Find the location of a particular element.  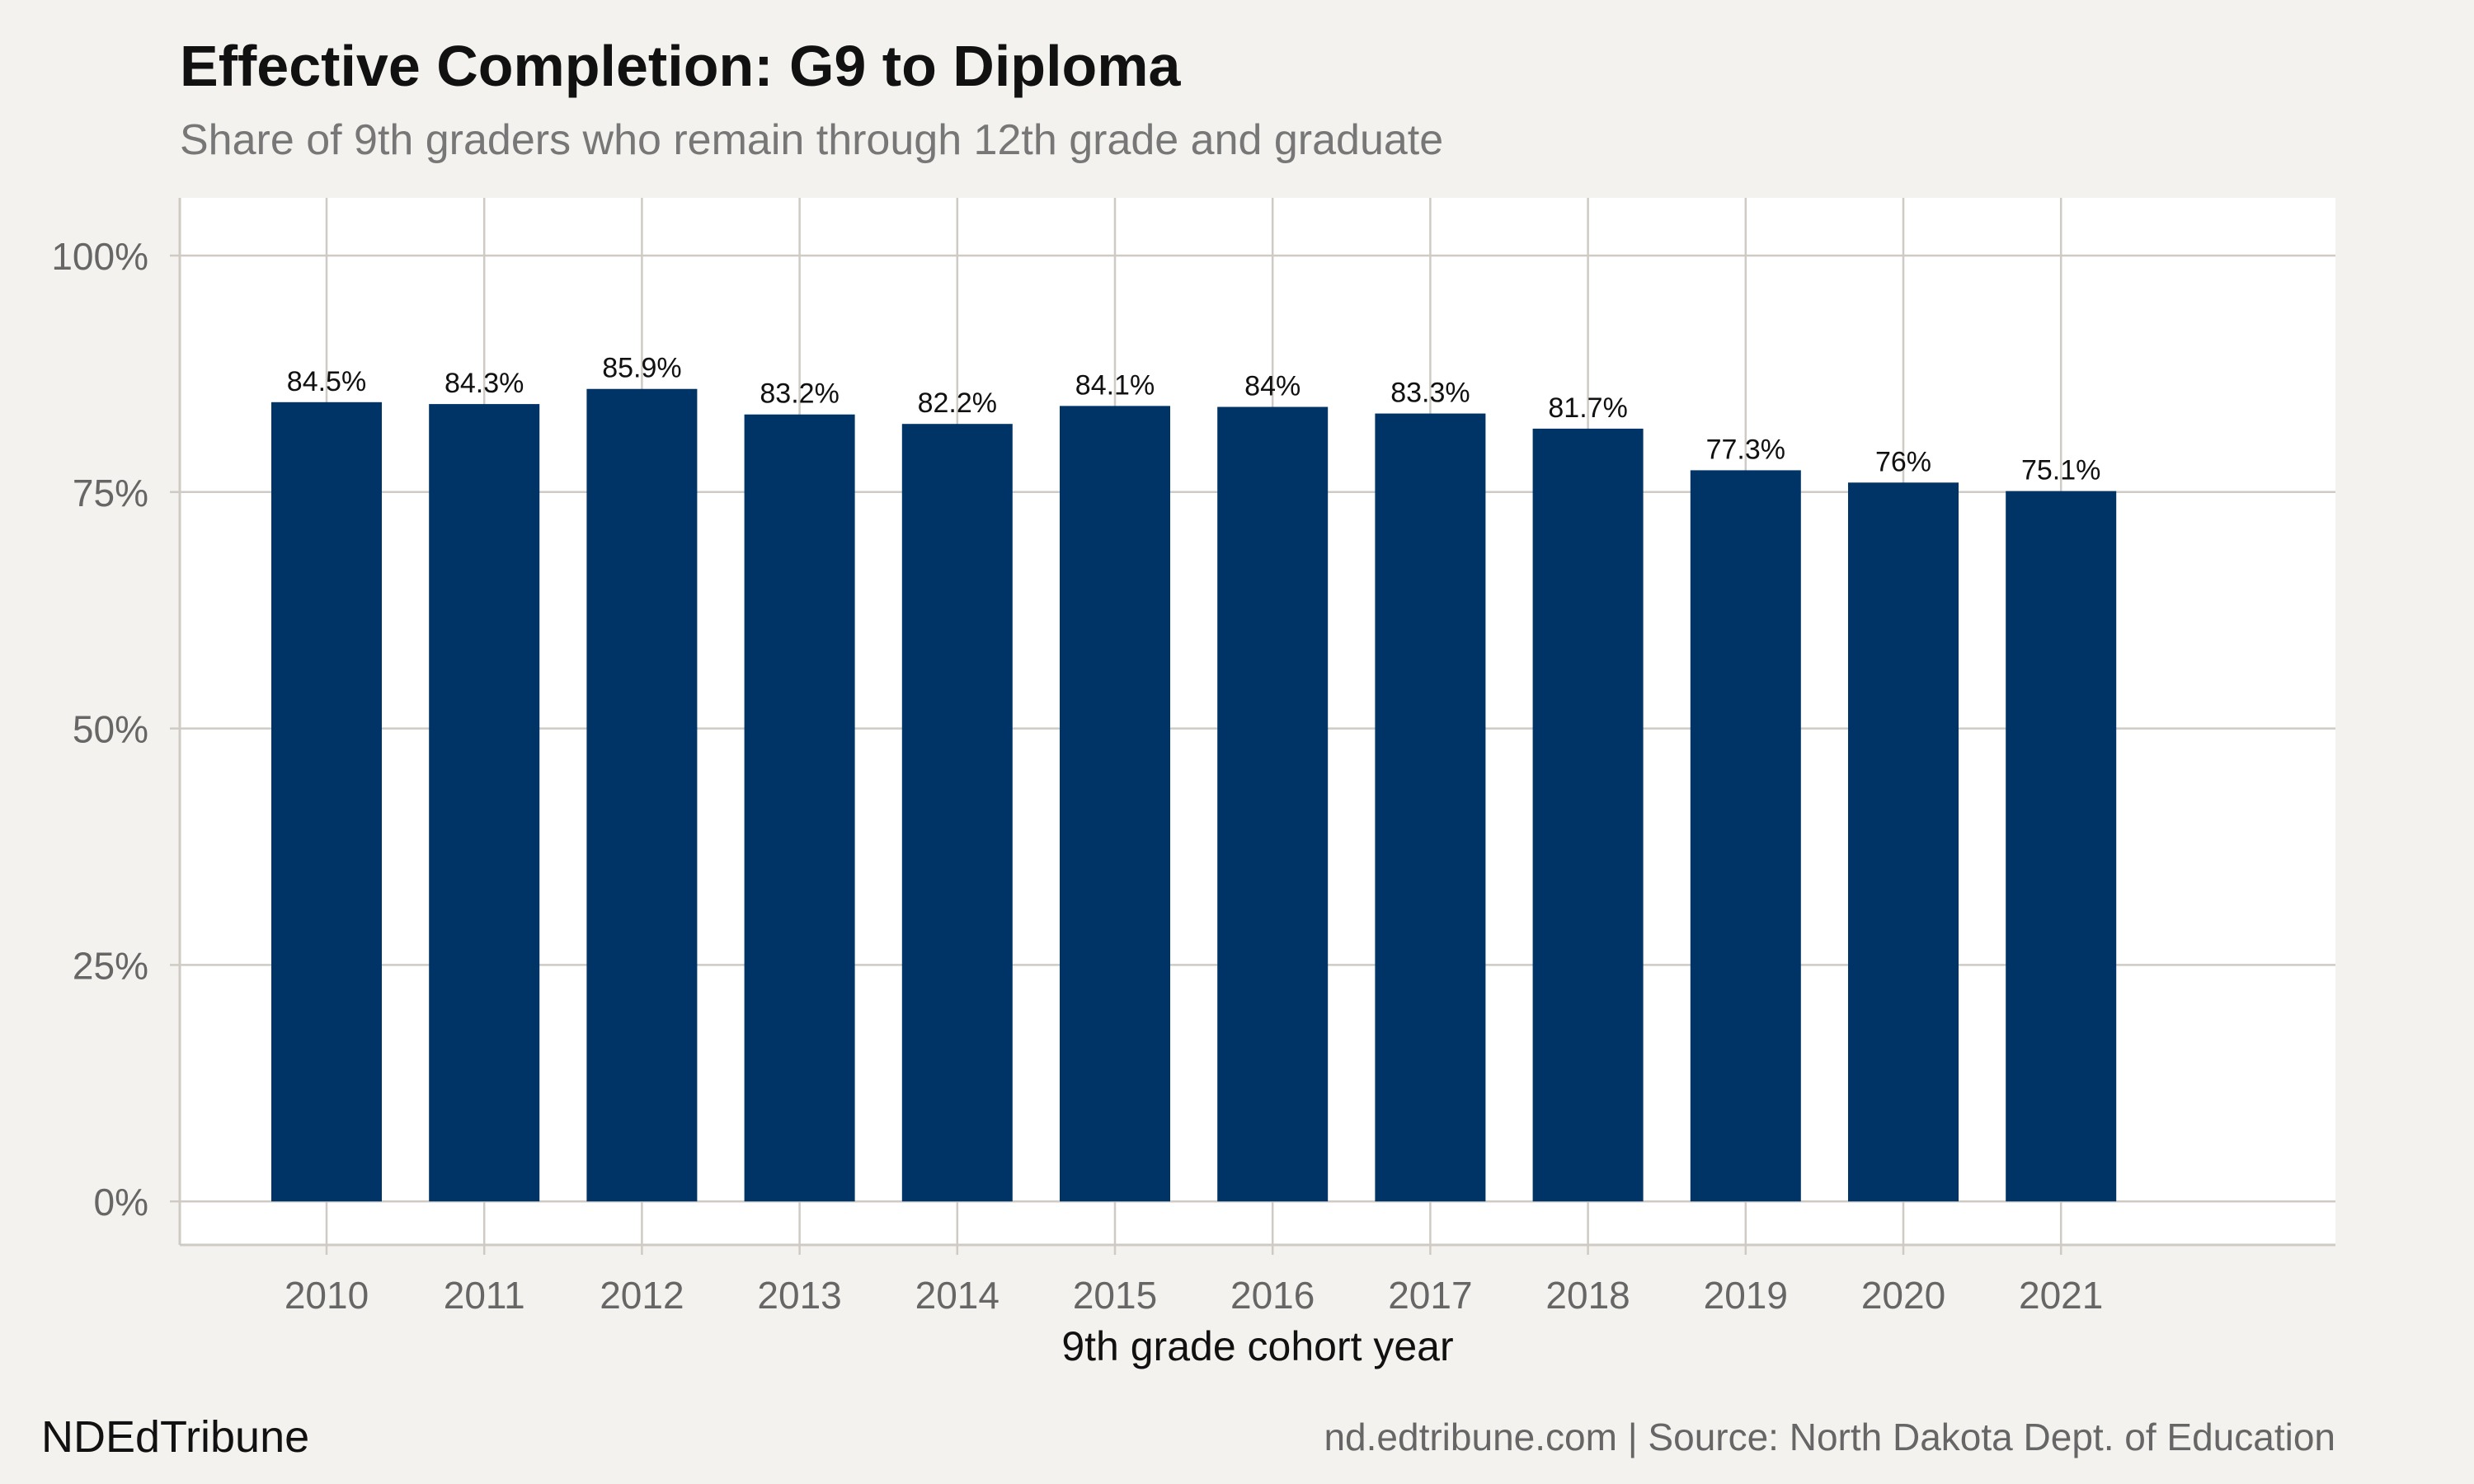

data-label-2014: 82.2% is located at coordinates (957, 403).